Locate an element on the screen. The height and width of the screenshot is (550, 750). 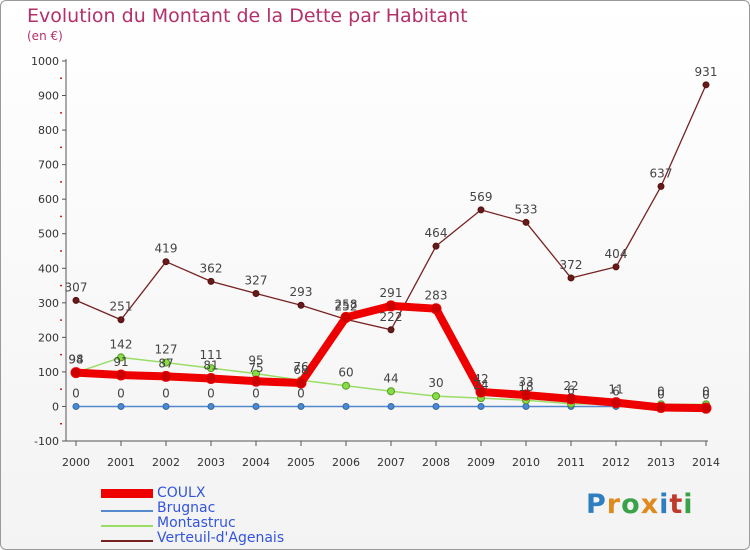
data-label: 404 is located at coordinates (616, 254).